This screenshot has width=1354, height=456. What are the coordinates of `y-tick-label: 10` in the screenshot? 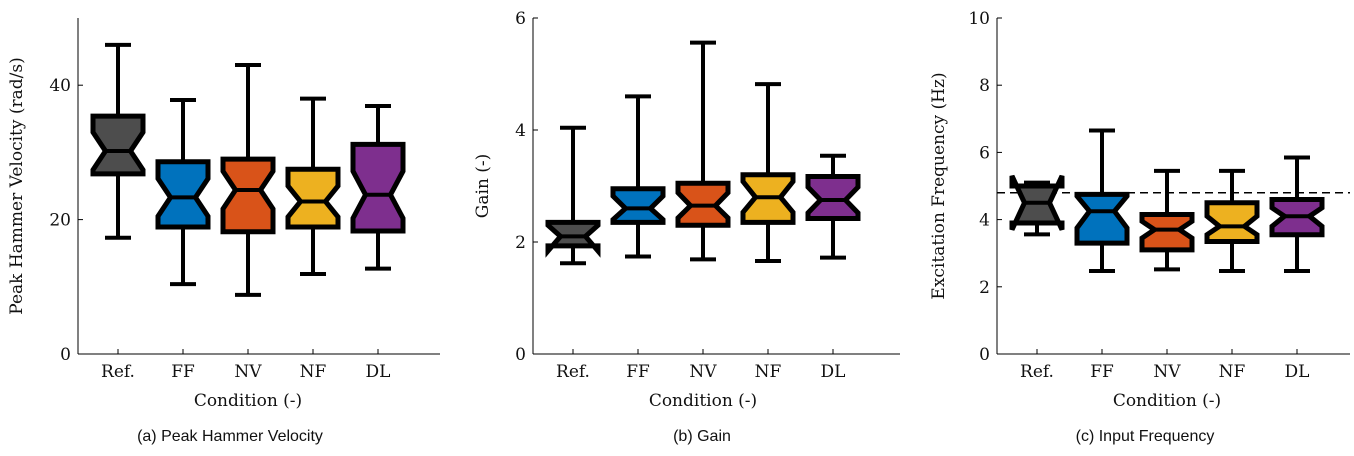 It's located at (979, 19).